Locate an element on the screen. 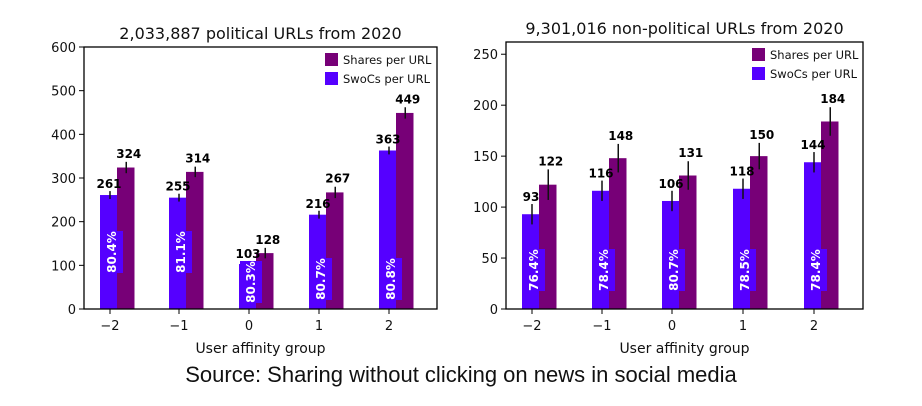 Image resolution: width=922 pixels, height=406 pixels. data-label-shares: 148 is located at coordinates (620, 136).